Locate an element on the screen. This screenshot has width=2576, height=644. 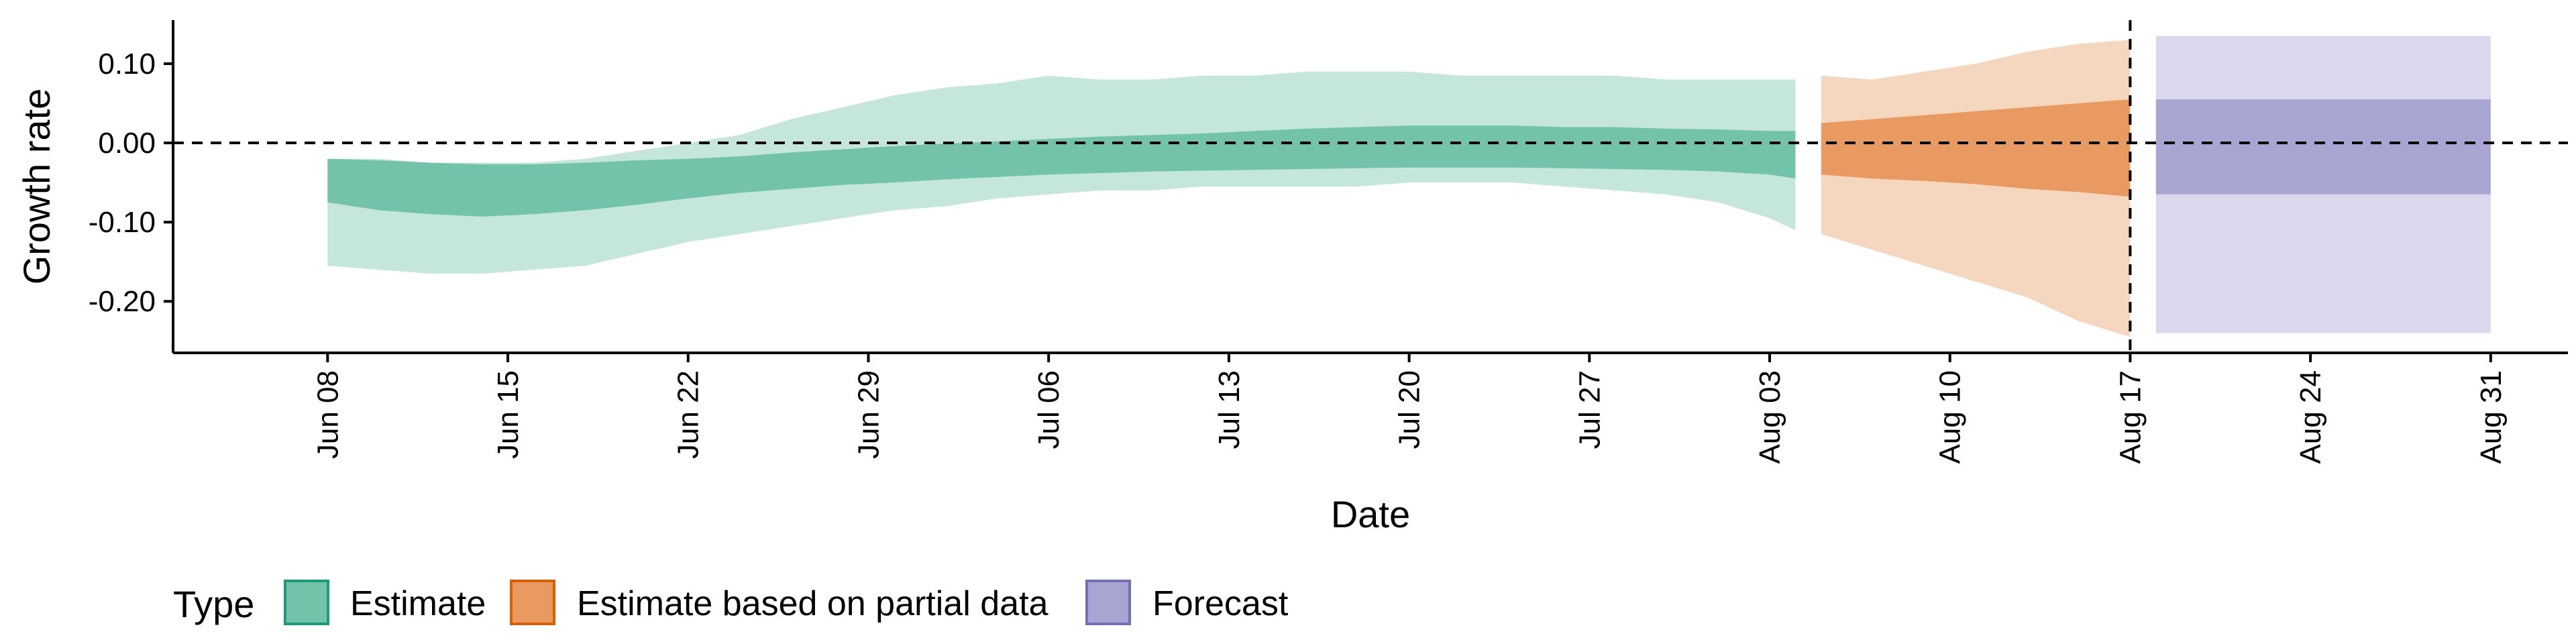
y-tick-label: 0.10 is located at coordinates (127, 64).